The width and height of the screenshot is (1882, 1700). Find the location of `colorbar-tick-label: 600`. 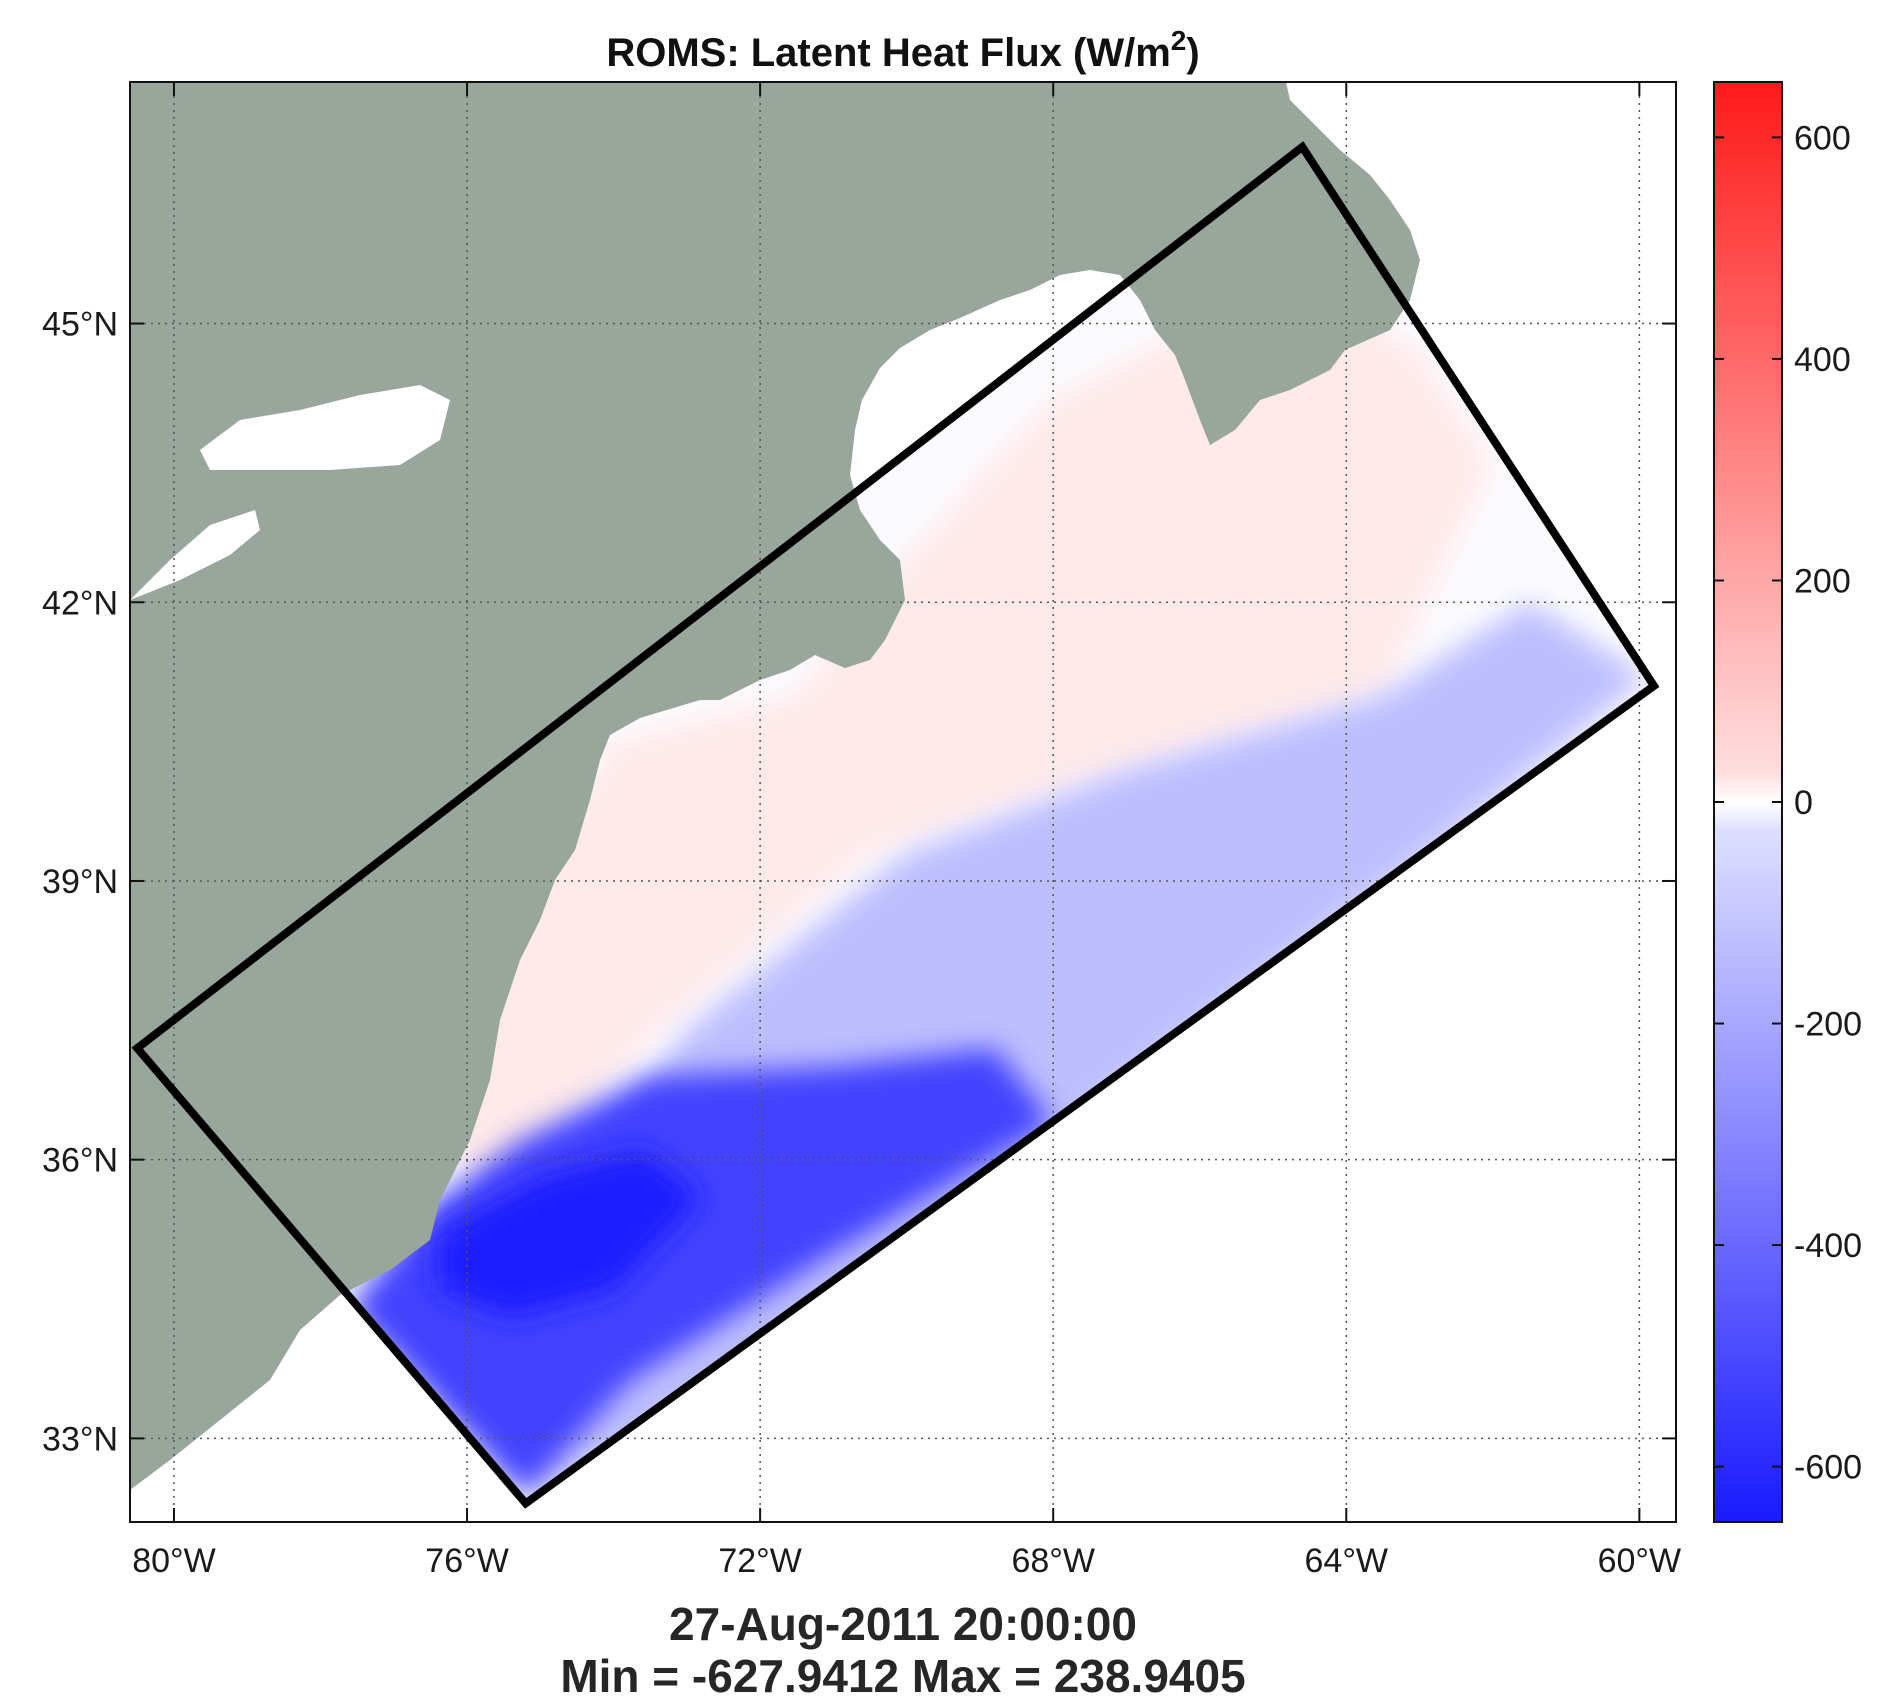

colorbar-tick-label: 600 is located at coordinates (1822, 138).